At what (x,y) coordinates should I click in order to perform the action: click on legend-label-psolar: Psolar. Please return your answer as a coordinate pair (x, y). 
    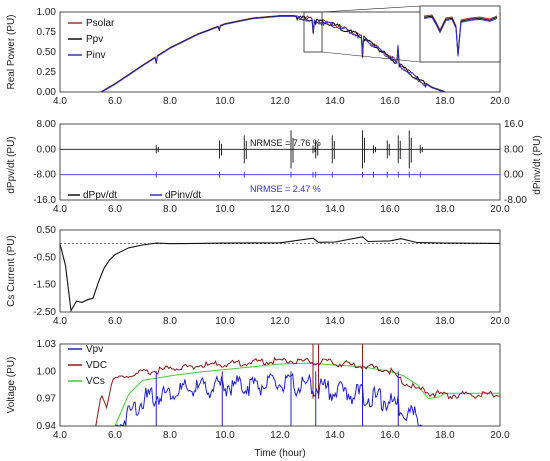
    Looking at the image, I should click on (100, 23).